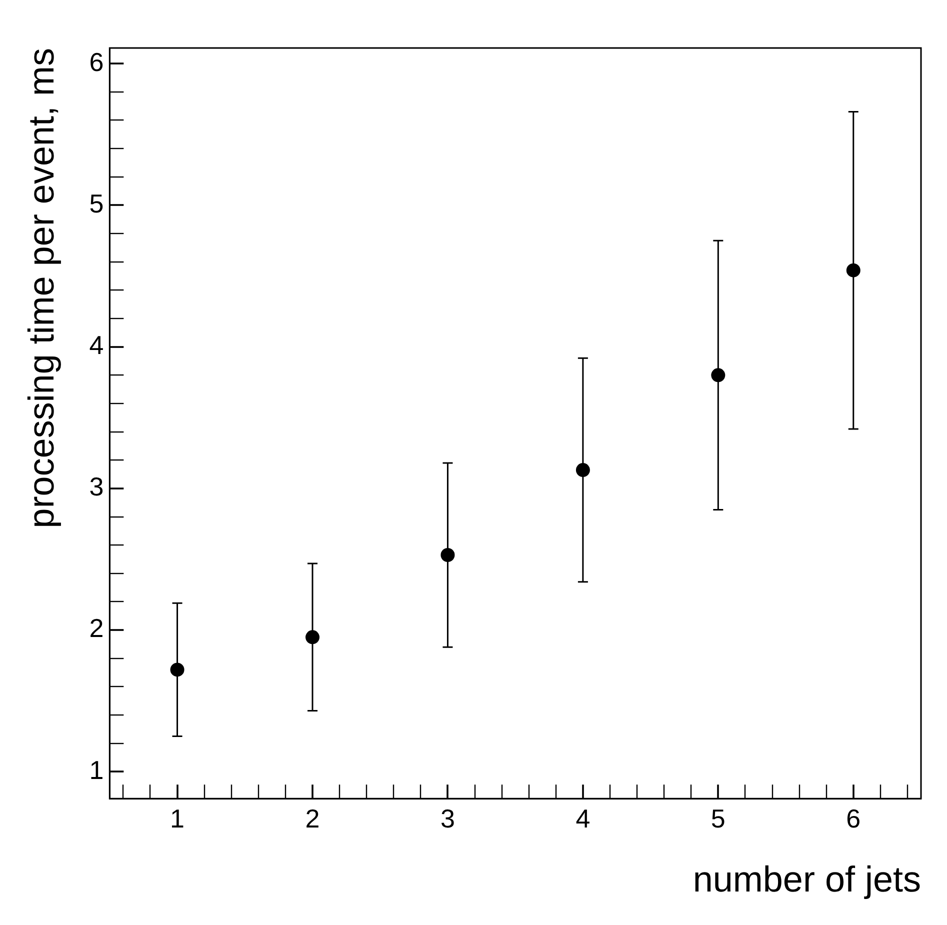  Describe the element at coordinates (718, 818) in the screenshot. I see `x-tick-label: 5` at that location.